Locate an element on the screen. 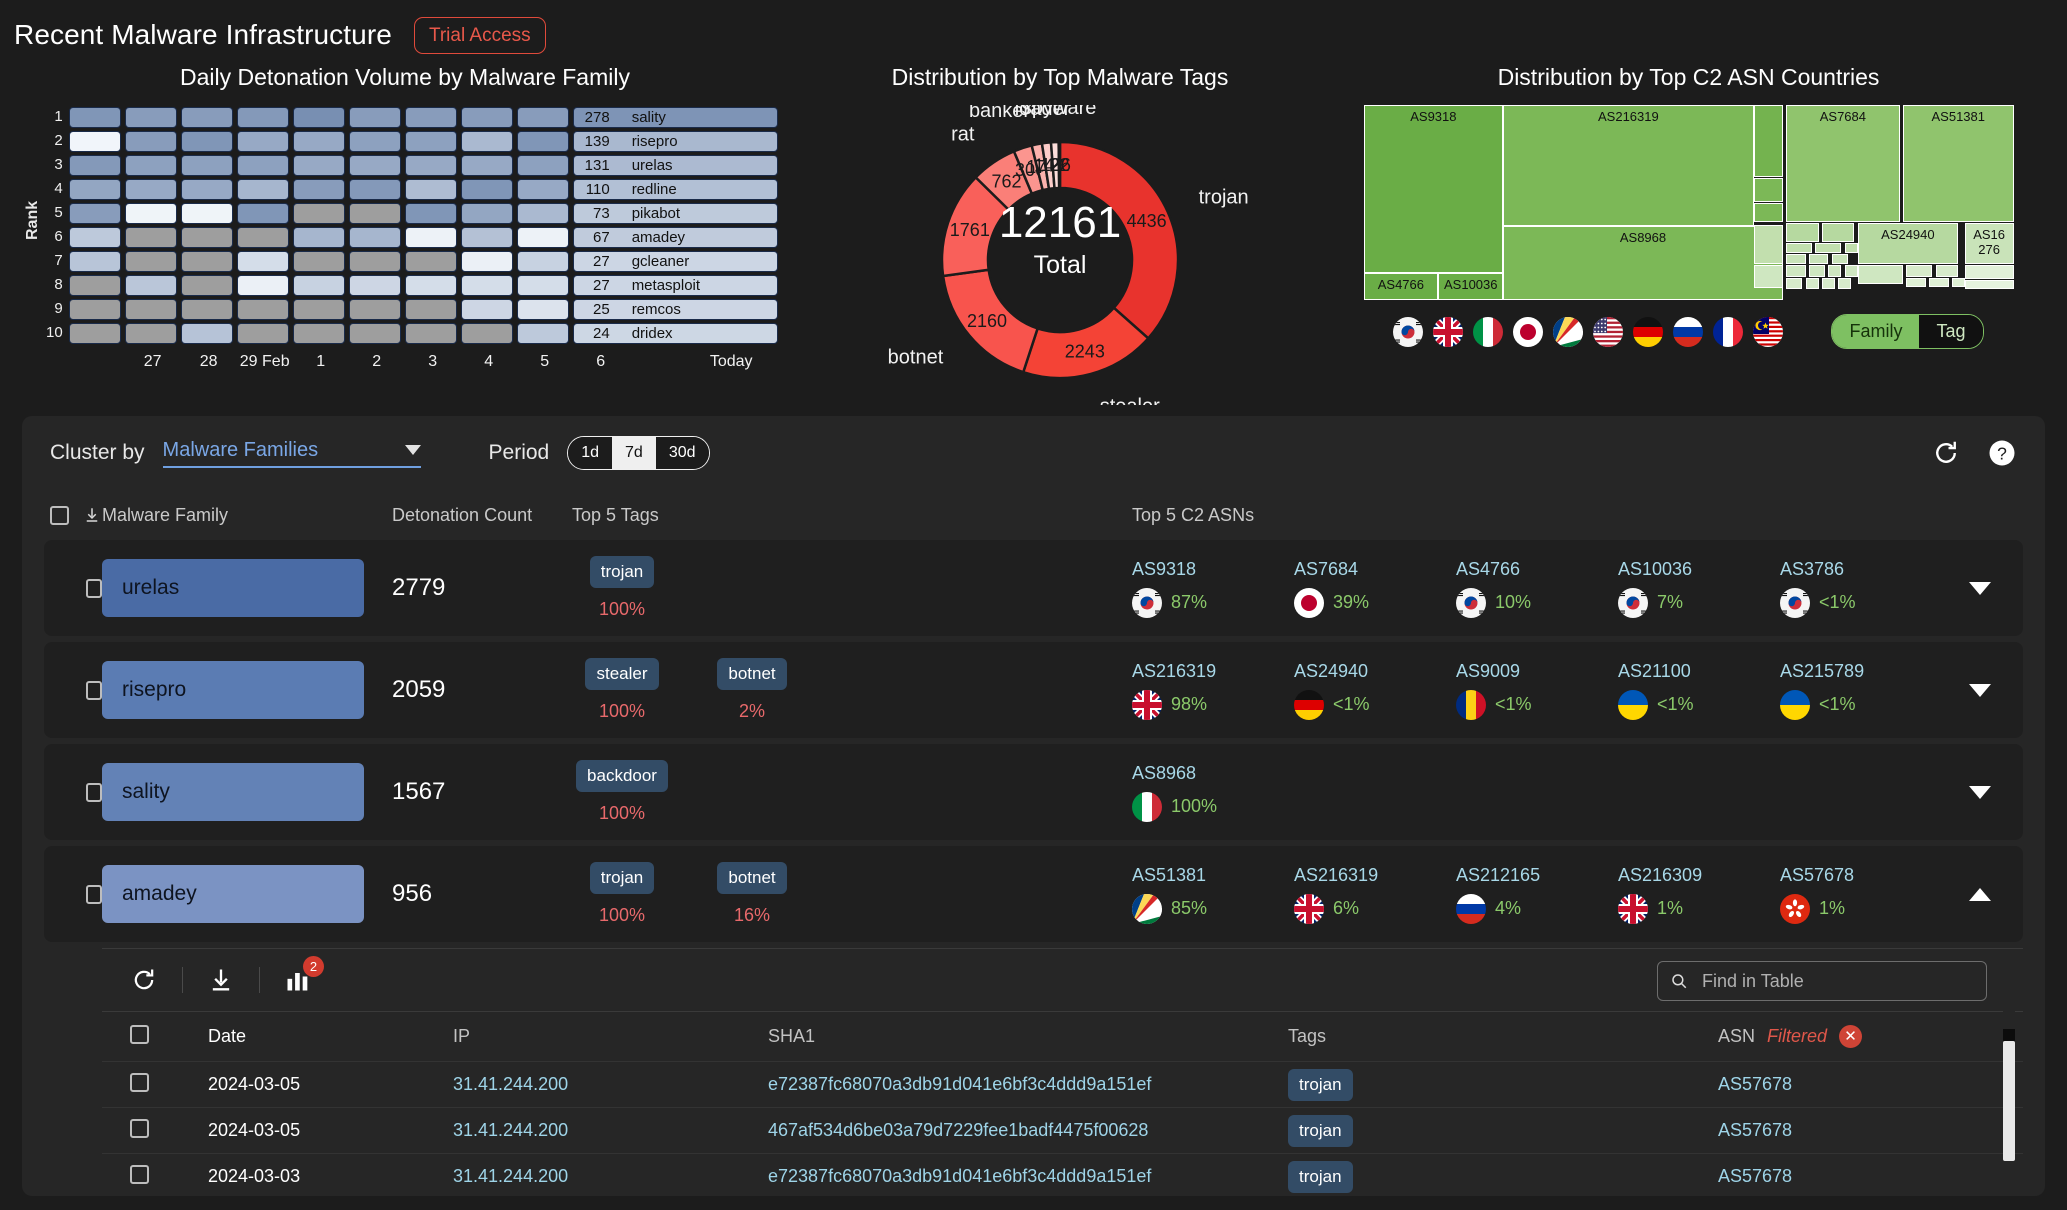 The width and height of the screenshot is (2067, 1210). row-checkbox is located at coordinates (94, 792).